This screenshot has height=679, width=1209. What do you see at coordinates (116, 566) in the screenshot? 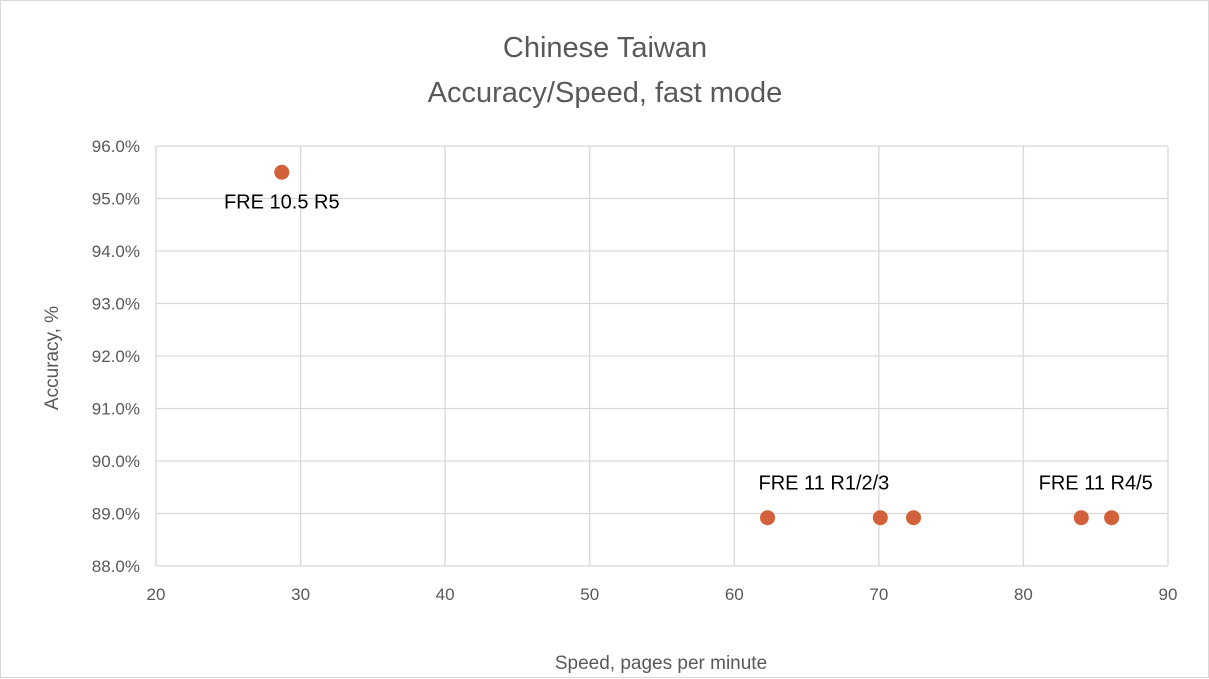
I see `y-tick-label: 88.0%` at bounding box center [116, 566].